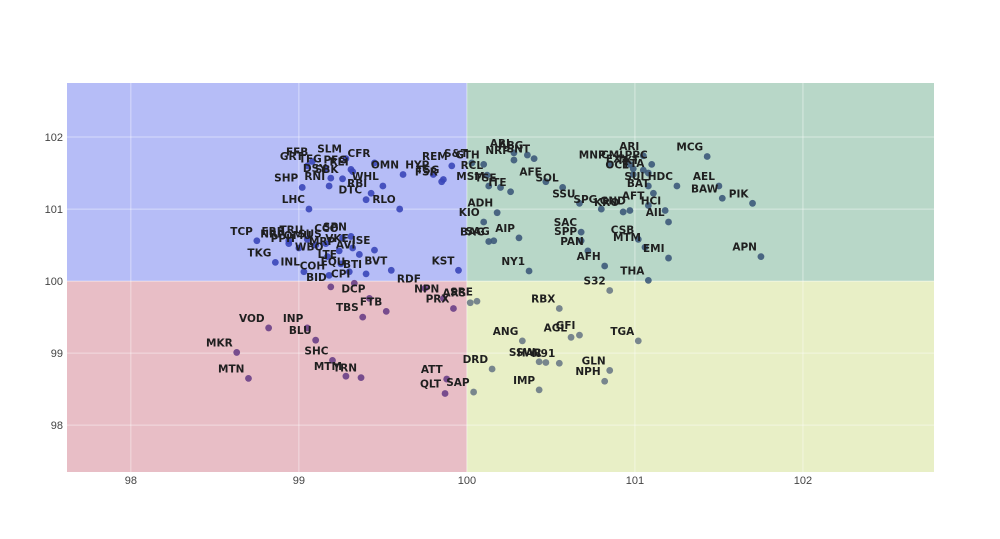  Describe the element at coordinates (744, 248) in the screenshot. I see `point-label: APN` at that location.